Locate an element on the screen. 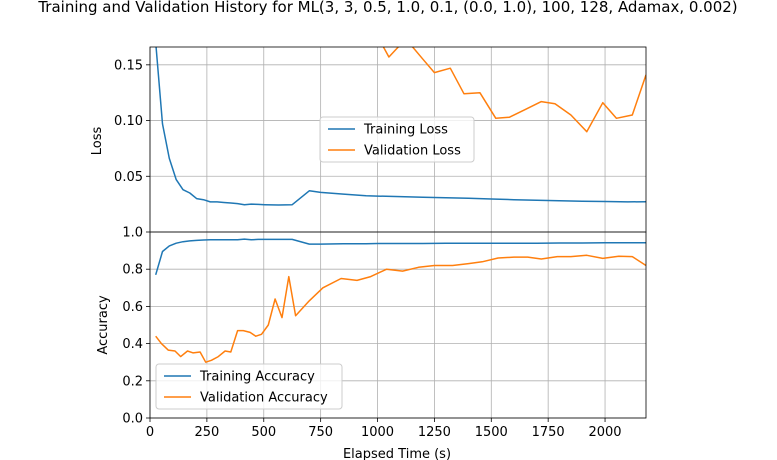 This screenshot has height=460, width=777. series-line-validation-accuracy is located at coordinates (400, 308).